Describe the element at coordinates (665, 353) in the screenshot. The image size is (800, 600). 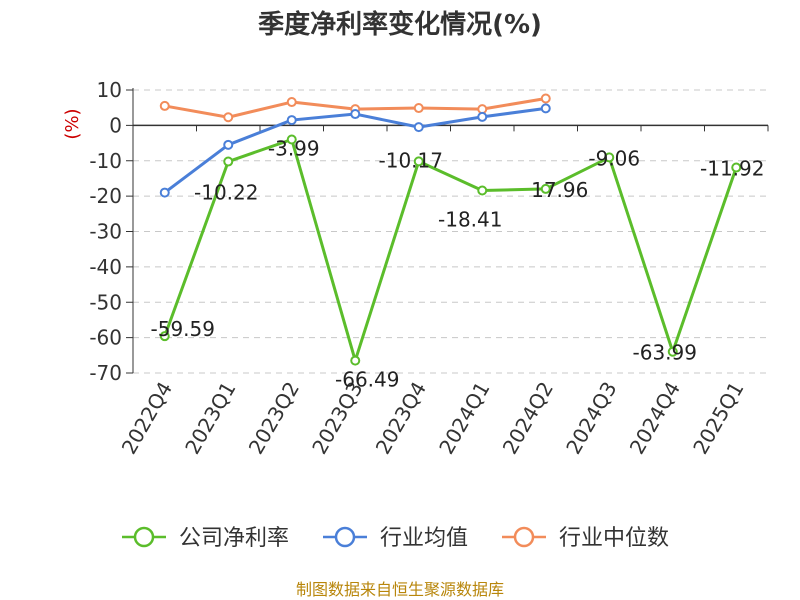
I see `data-label-2024Q4: -63.99` at that location.